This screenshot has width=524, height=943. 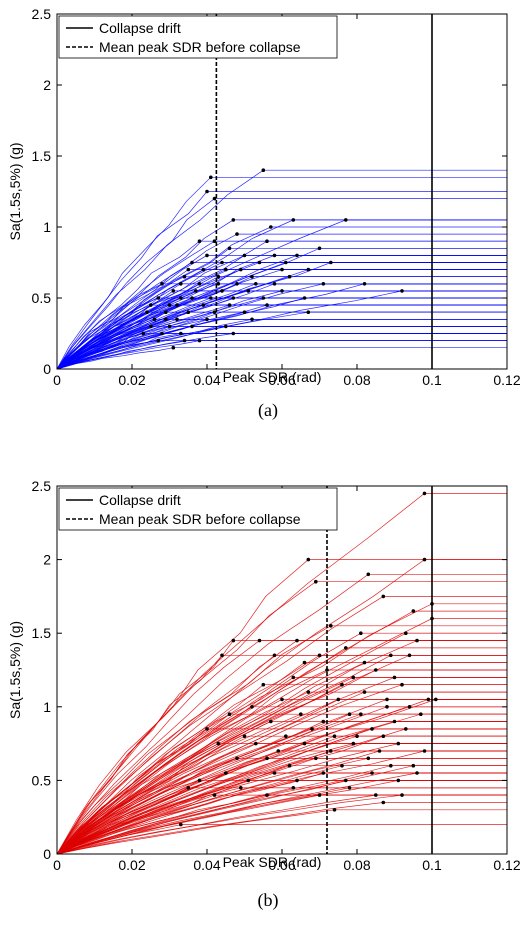 What do you see at coordinates (356, 865) in the screenshot?
I see `x-tick-label: 0.08` at bounding box center [356, 865].